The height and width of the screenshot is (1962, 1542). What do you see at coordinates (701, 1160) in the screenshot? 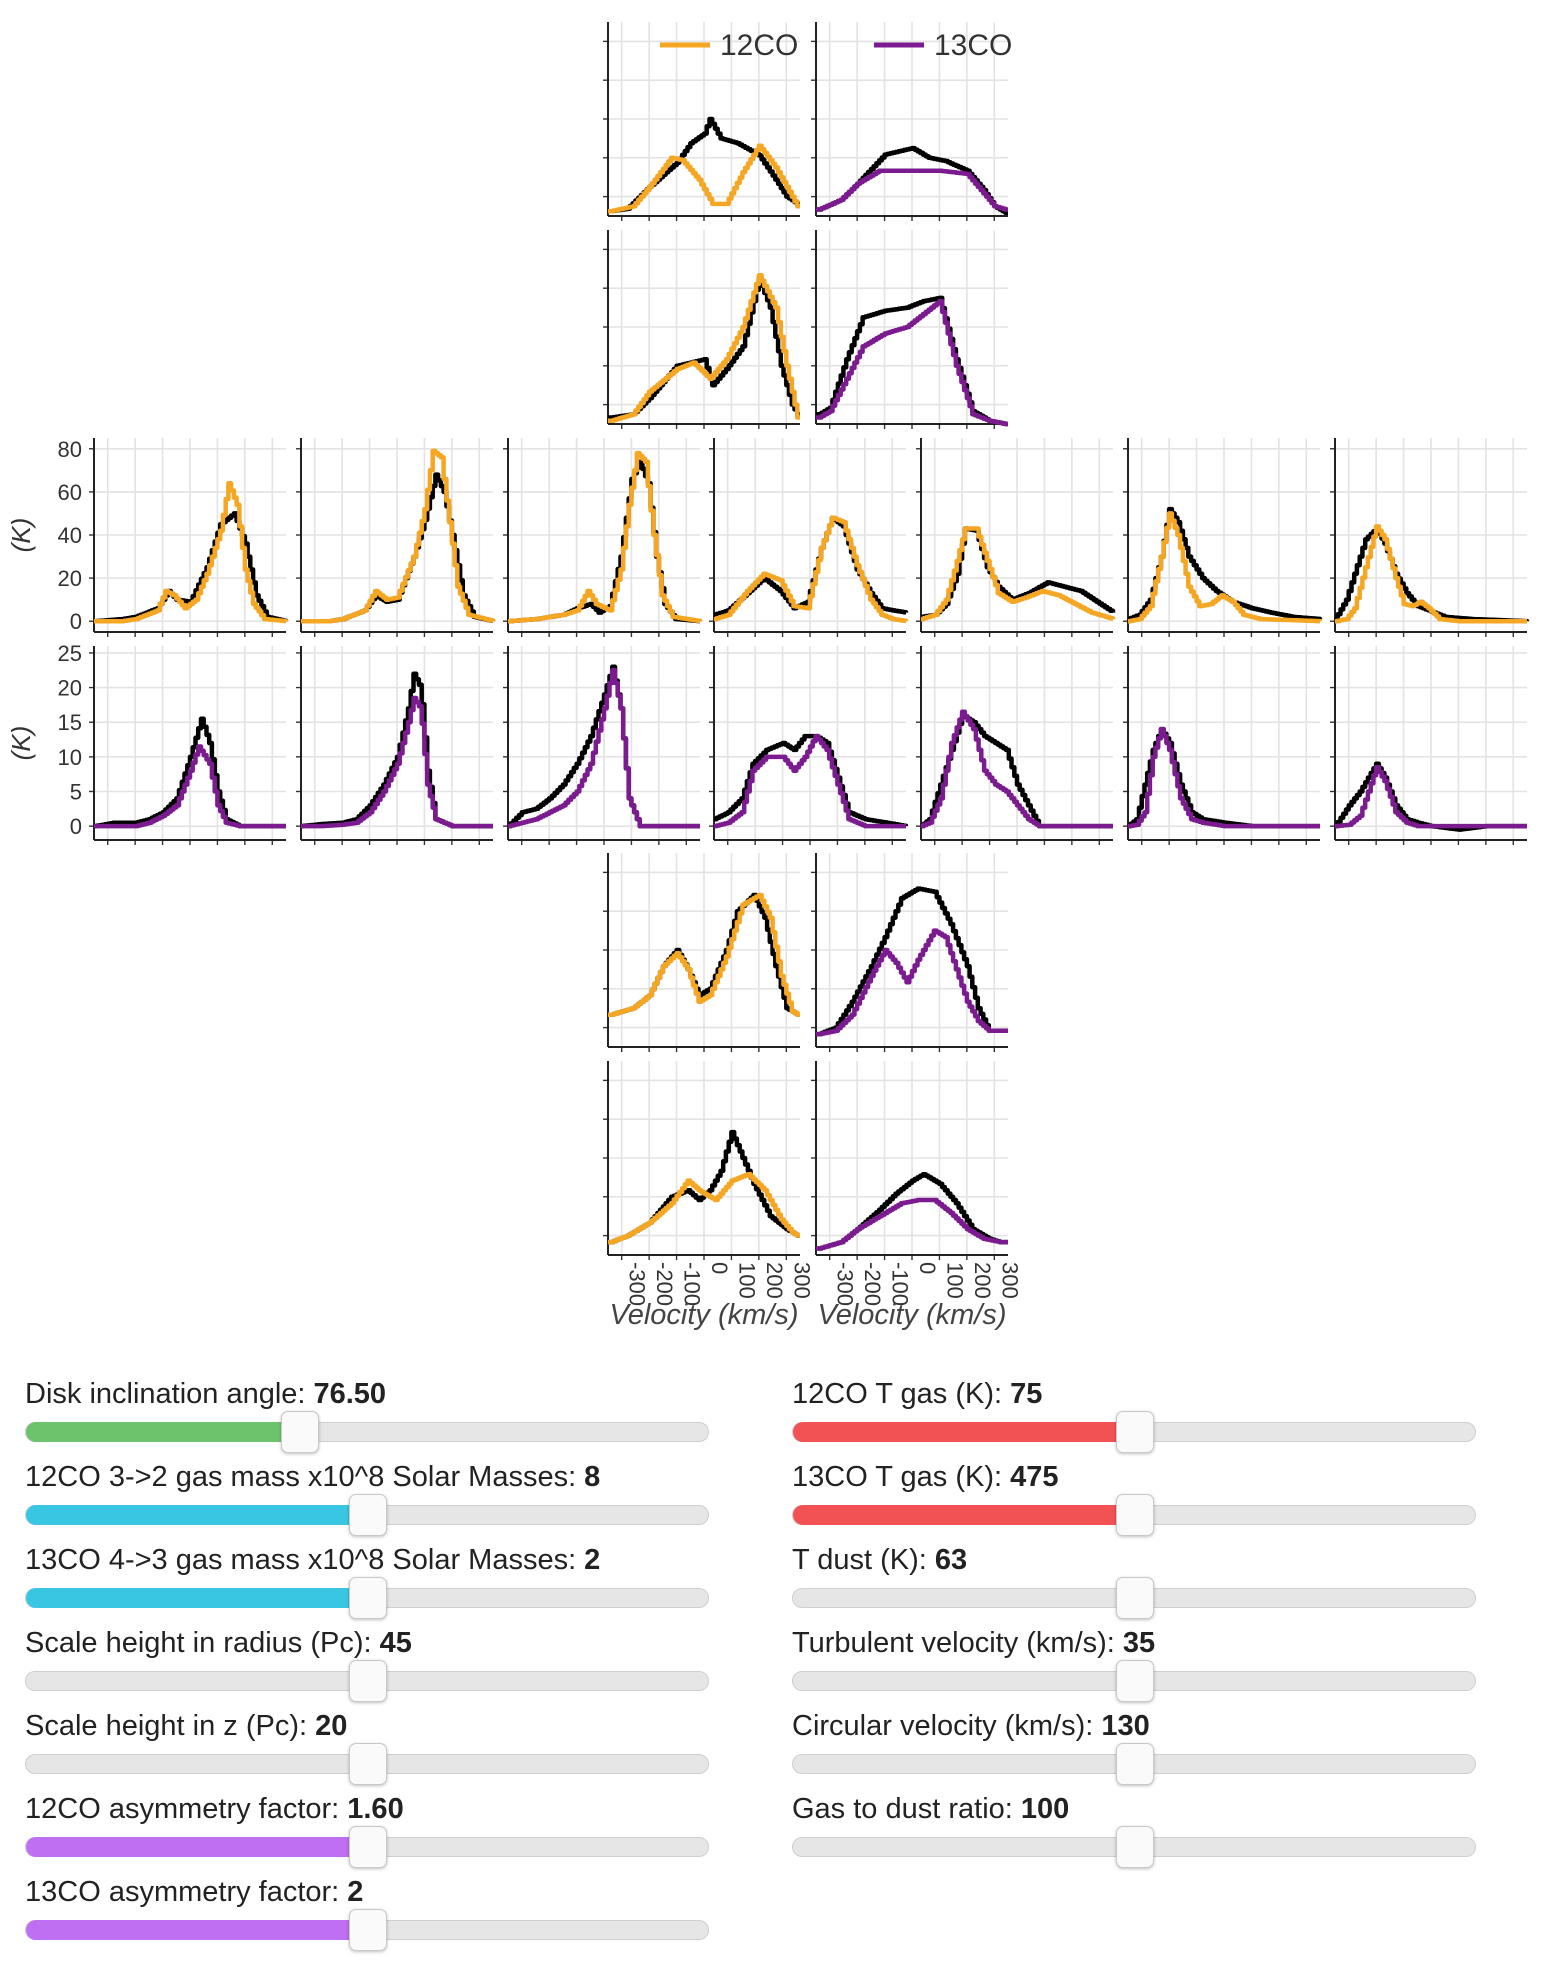
I see `panel-bot3` at bounding box center [701, 1160].